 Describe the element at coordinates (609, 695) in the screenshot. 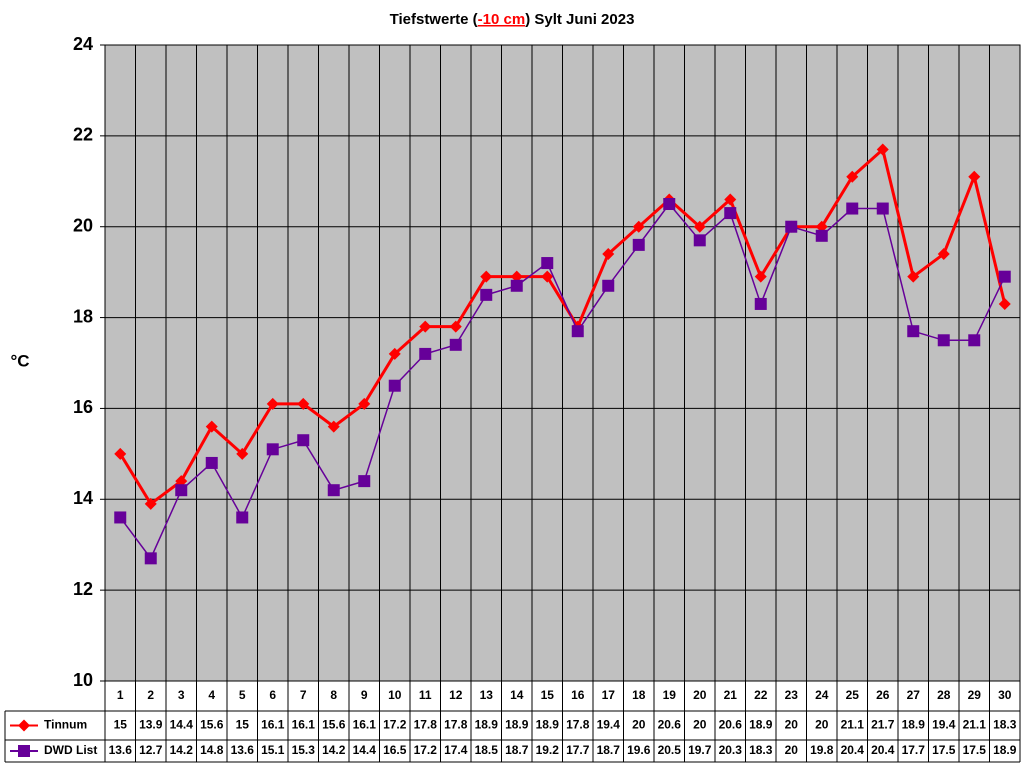

I see `x-tick-label: 17` at that location.